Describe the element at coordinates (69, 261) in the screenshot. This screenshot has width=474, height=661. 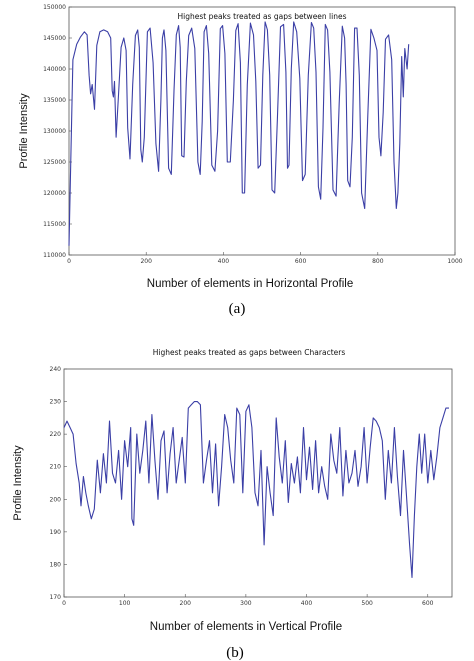
I see `chart-a-x-tick-label: 0` at that location.